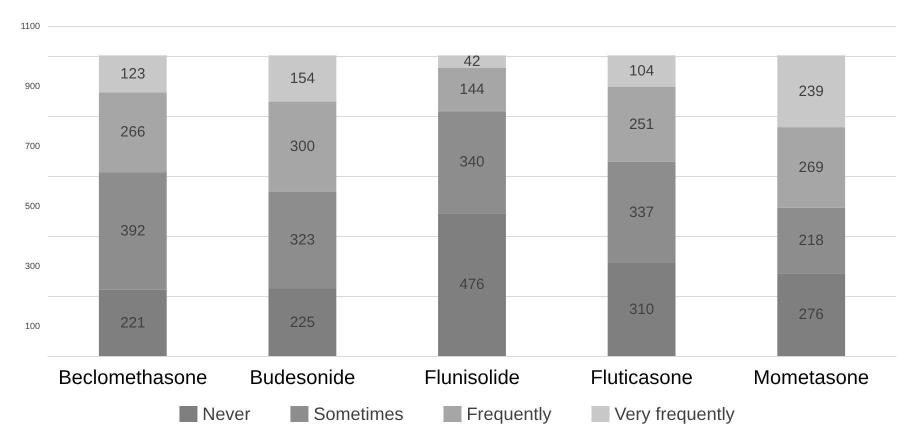 The image size is (914, 438). I want to click on legend-label: Never, so click(226, 414).